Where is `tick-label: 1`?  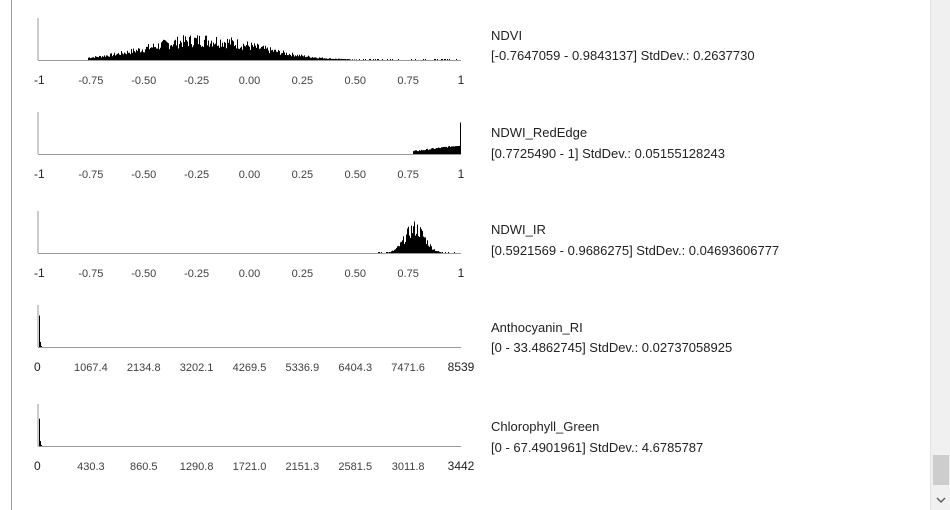 tick-label: 1 is located at coordinates (461, 174).